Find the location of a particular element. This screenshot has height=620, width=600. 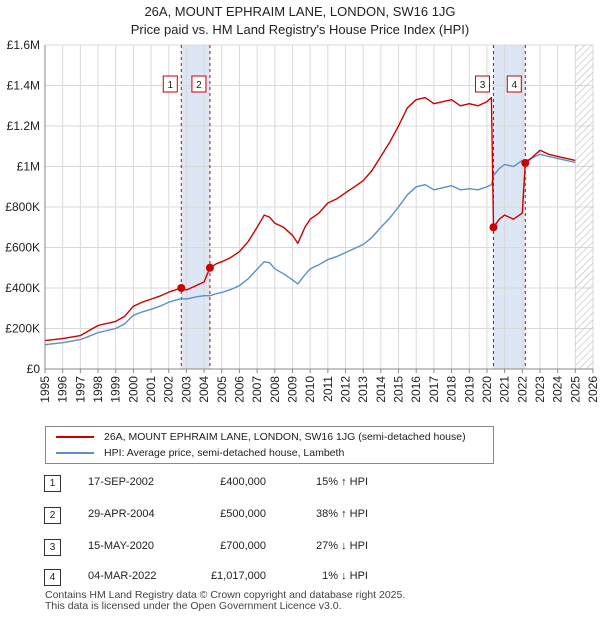

x-tick-label: 2002 is located at coordinates (169, 389).